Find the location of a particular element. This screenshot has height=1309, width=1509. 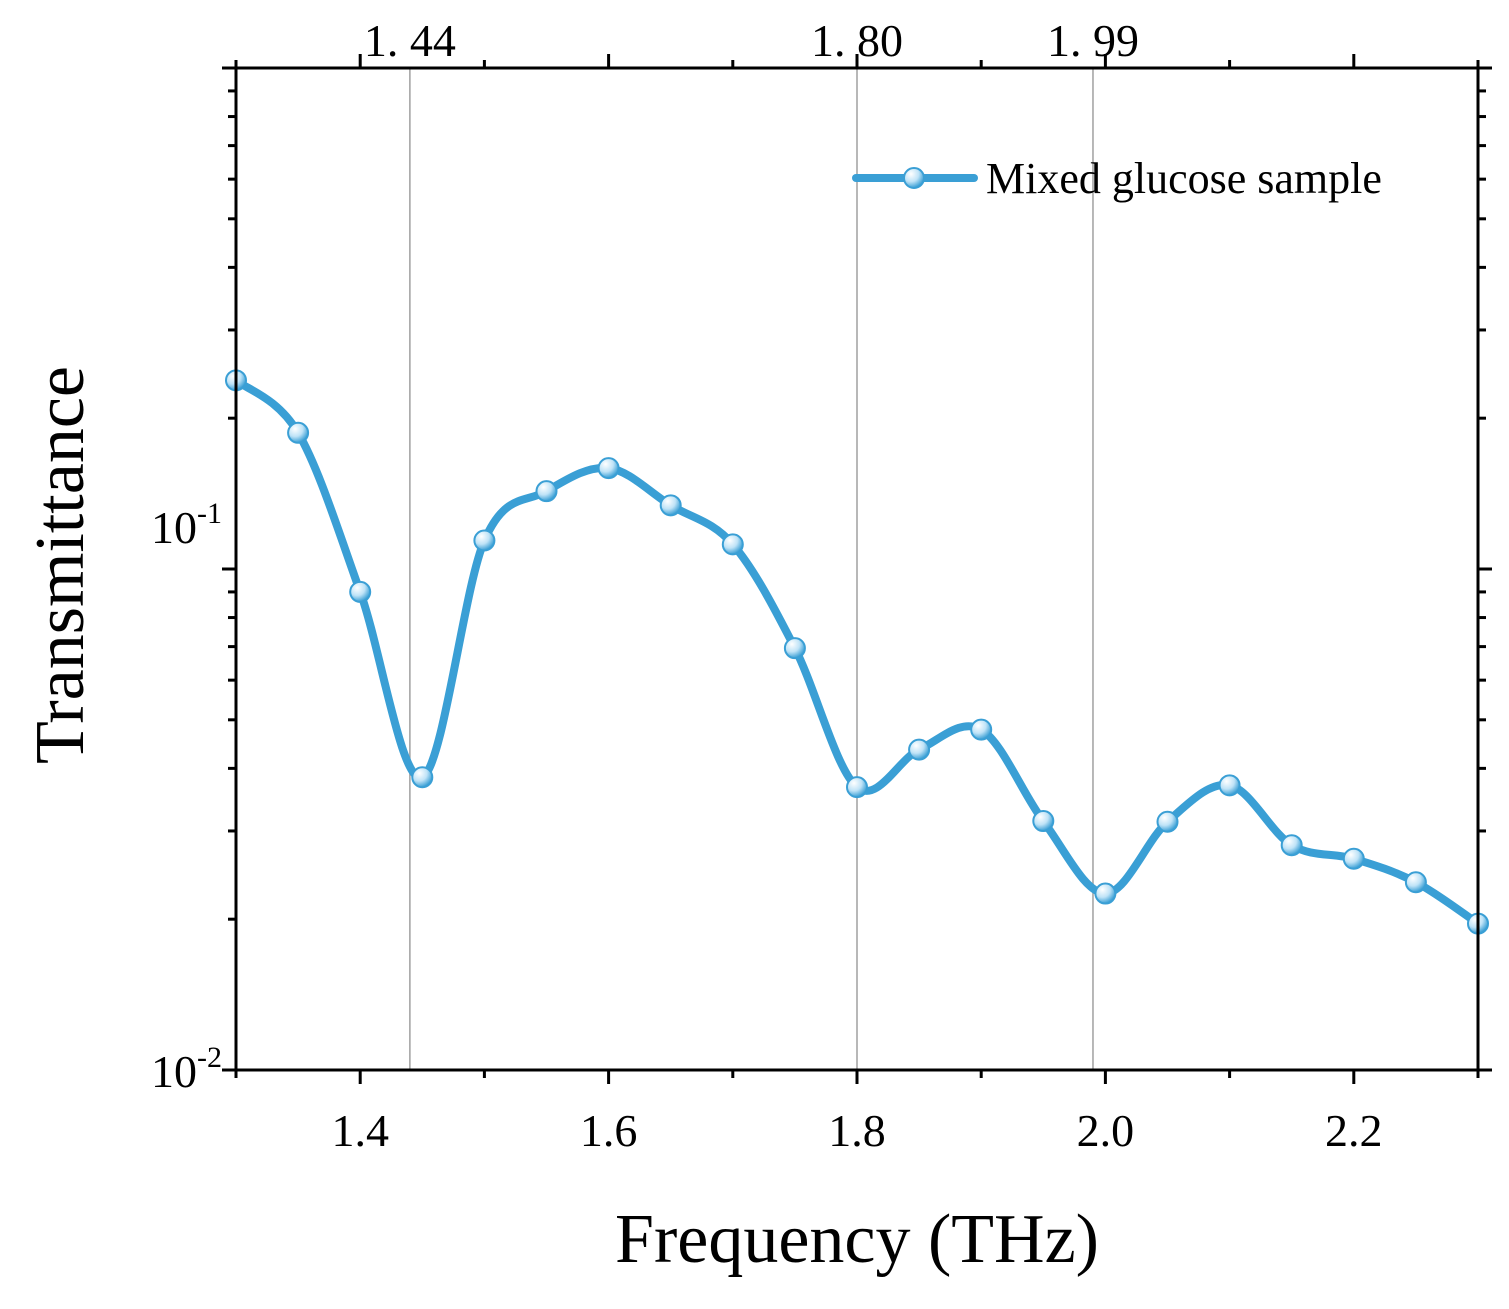

legend-label: Mixed glucose sample is located at coordinates (1184, 178).